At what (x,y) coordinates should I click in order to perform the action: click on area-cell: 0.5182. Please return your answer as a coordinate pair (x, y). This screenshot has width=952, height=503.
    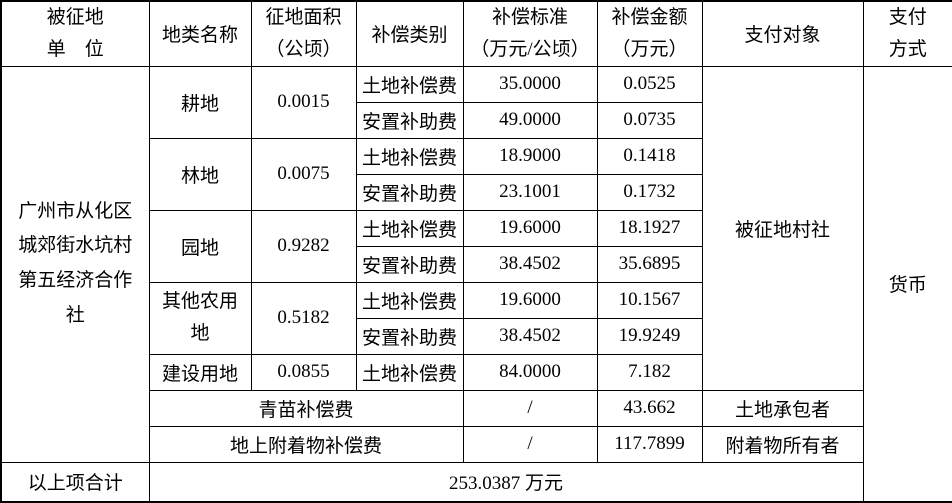
    Looking at the image, I should click on (303, 318).